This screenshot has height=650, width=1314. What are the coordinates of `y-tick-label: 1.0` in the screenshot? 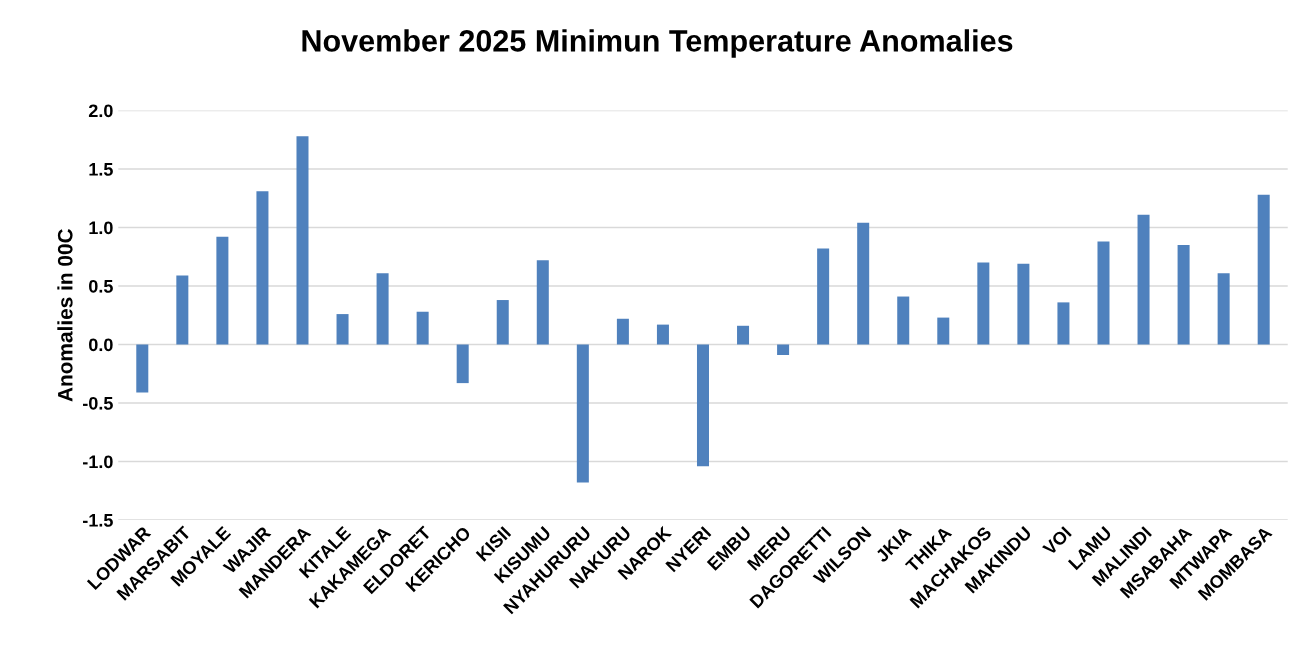 It's located at (101, 228).